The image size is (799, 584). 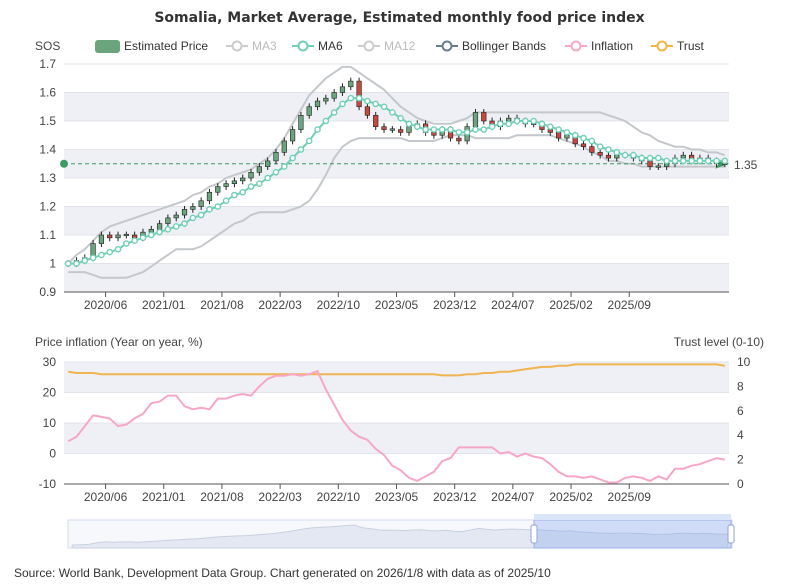 I want to click on line-circle-icon, so click(x=369, y=46).